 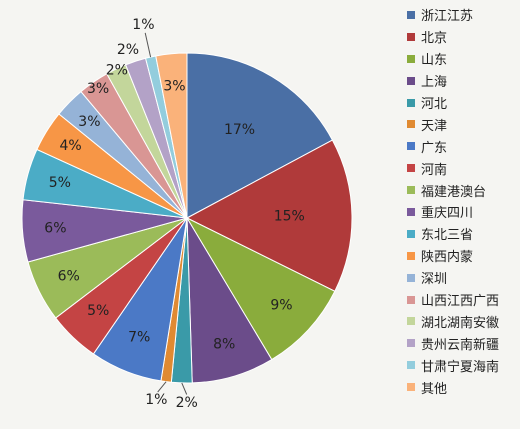 I want to click on legend-label: 上海, so click(x=434, y=83).